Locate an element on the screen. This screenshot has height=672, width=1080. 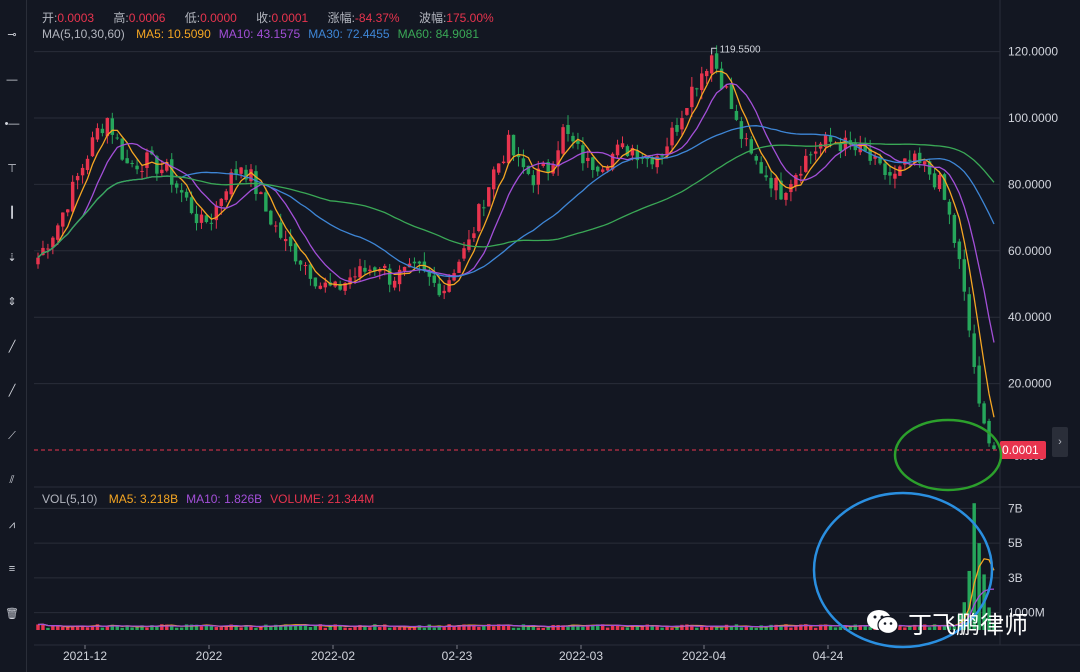
horizontal-ray-icon: •— is located at coordinates (12, 124).